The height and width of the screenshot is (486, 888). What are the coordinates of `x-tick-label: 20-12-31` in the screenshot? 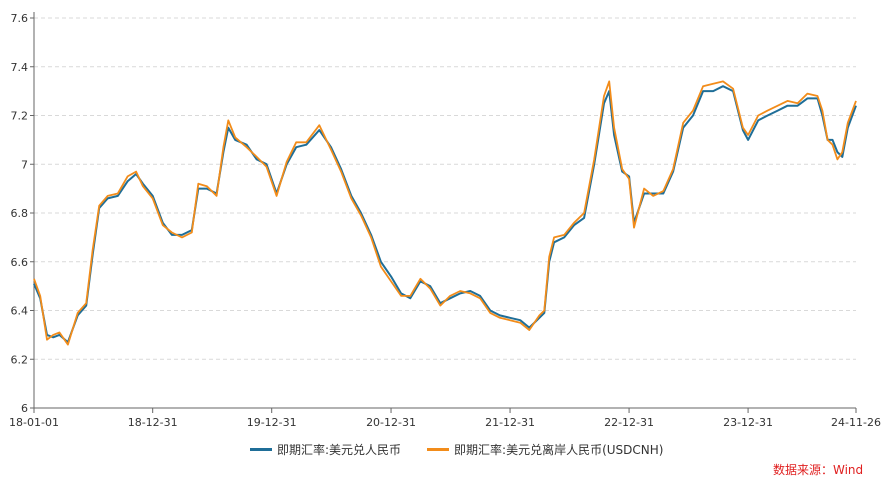 It's located at (391, 422).